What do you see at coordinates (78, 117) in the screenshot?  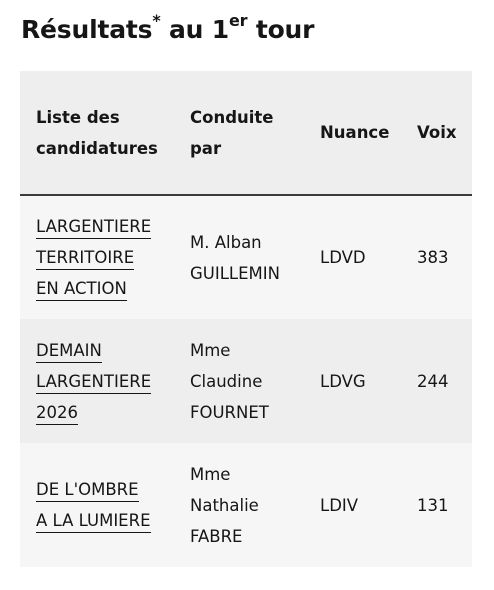 I see `header-list-line: Liste des` at bounding box center [78, 117].